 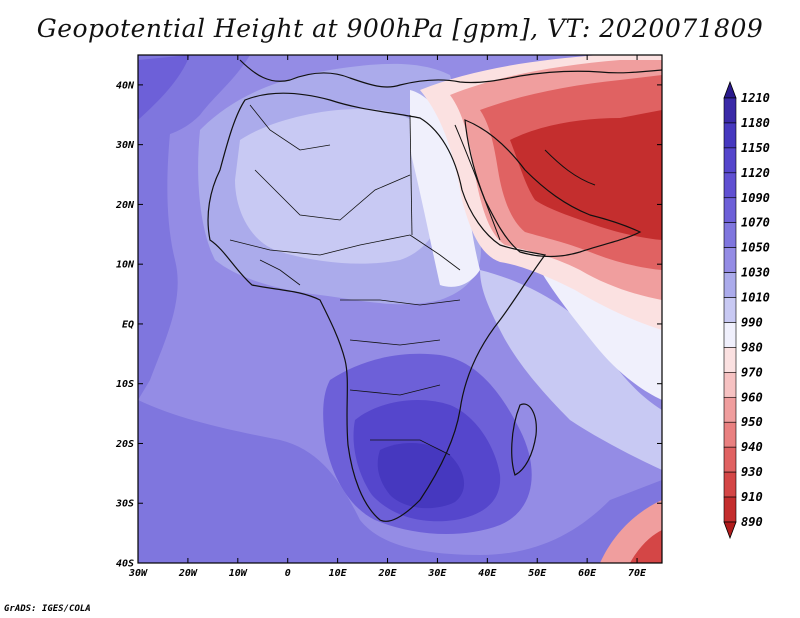 I want to click on border-maghreb, so click(x=290, y=127).